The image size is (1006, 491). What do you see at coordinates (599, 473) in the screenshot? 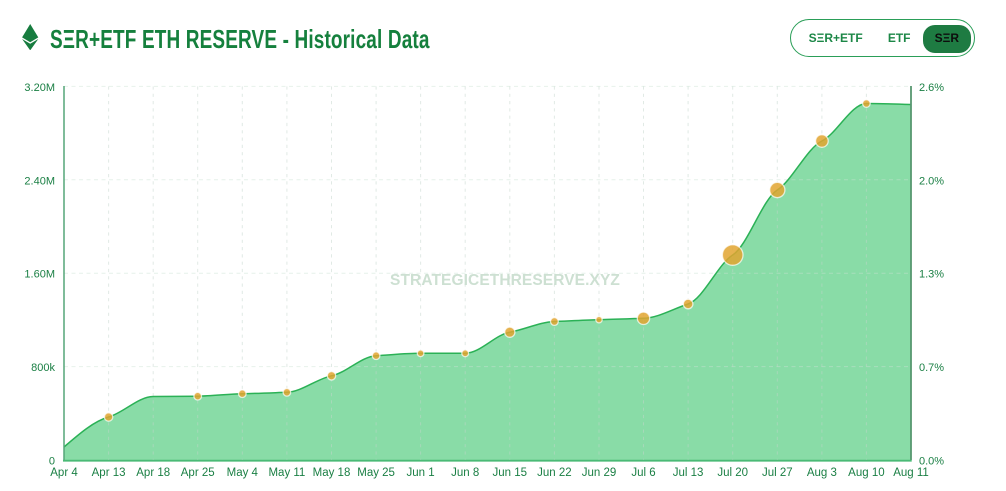
I see `svg-text: Jun 29` at bounding box center [599, 473].